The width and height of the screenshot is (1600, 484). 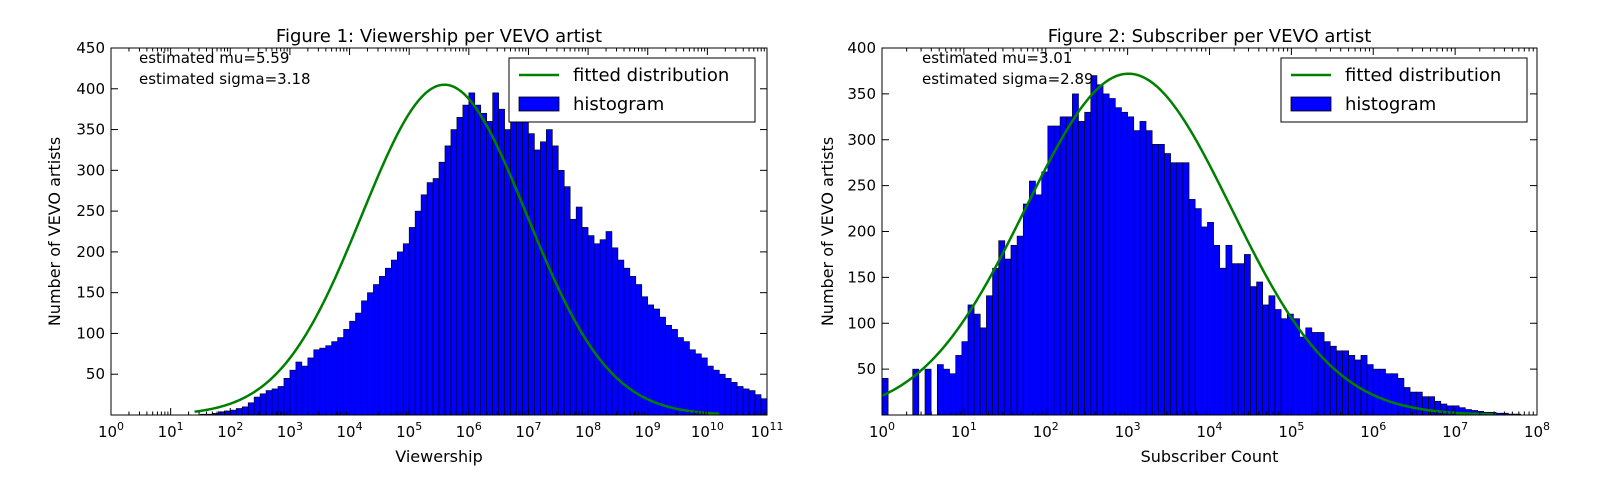 I want to click on annotation-mu: estimated mu=3.01, so click(x=997, y=58).